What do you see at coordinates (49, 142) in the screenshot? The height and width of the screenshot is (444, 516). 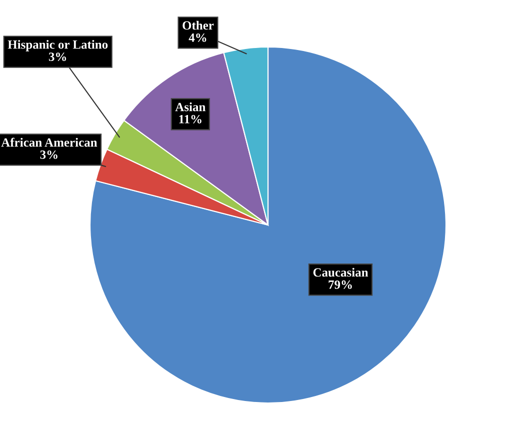 I see `slice-label: African American` at bounding box center [49, 142].